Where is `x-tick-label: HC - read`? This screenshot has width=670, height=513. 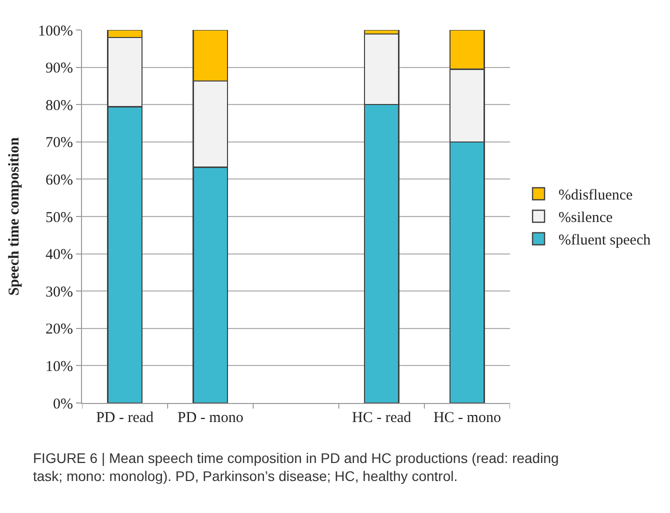 x-tick-label: HC - read is located at coordinates (382, 418).